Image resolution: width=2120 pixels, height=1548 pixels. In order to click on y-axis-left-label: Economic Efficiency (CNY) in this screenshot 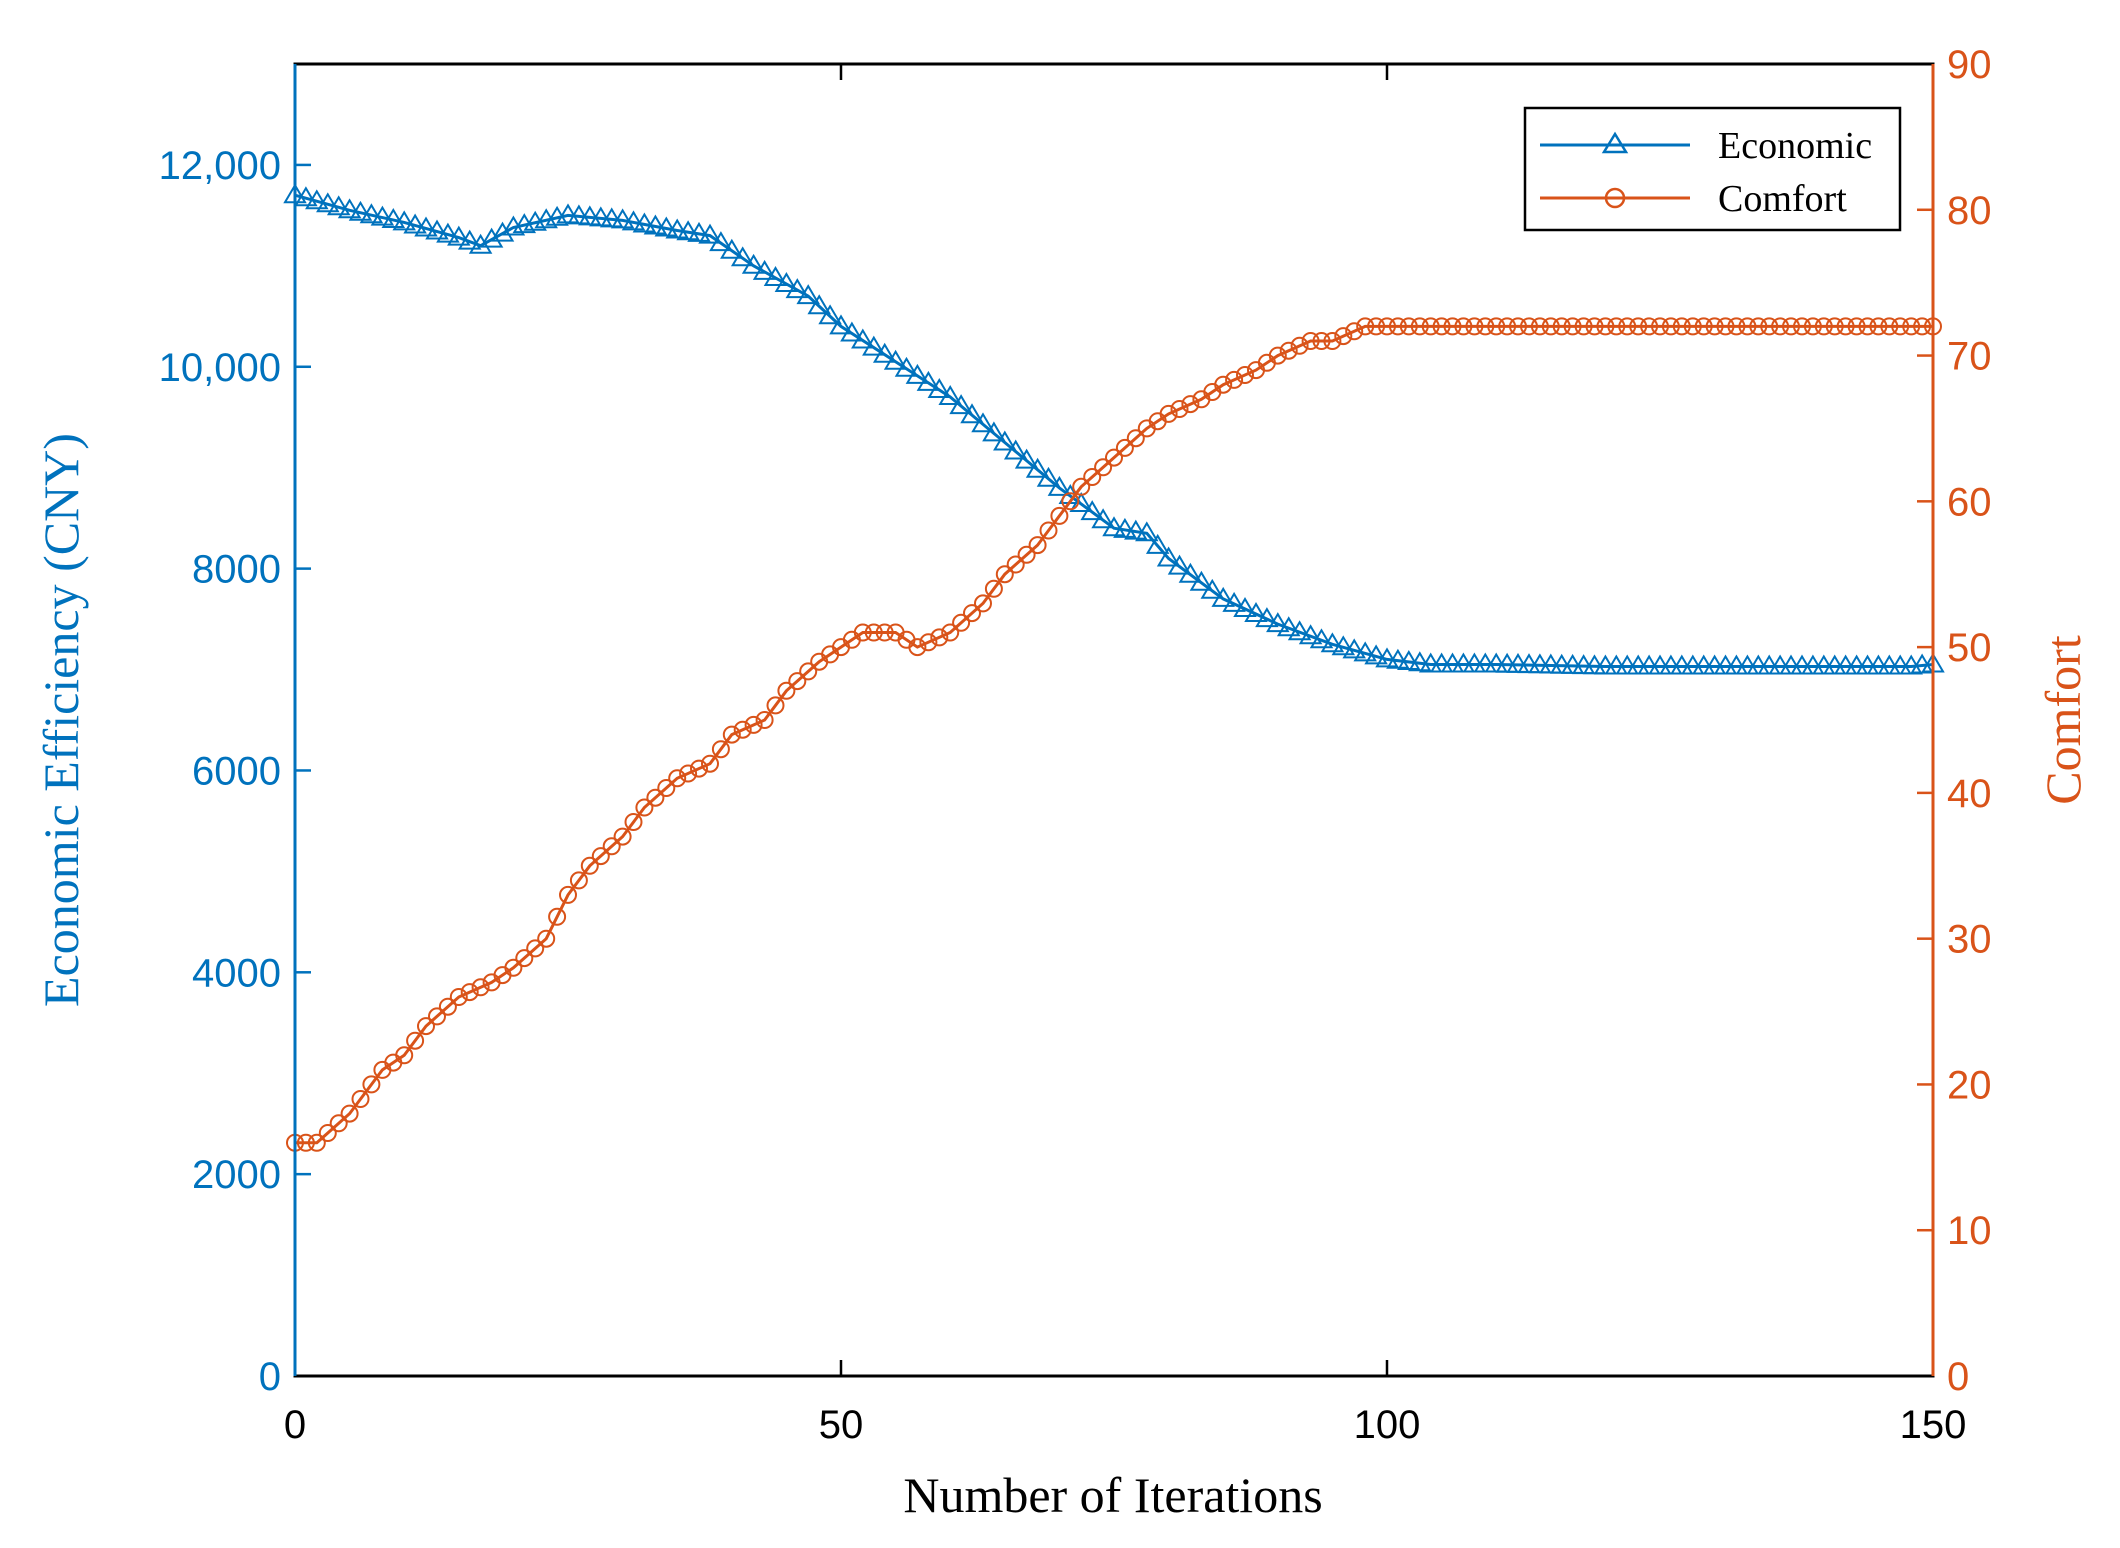, I will do `click(61, 720)`.